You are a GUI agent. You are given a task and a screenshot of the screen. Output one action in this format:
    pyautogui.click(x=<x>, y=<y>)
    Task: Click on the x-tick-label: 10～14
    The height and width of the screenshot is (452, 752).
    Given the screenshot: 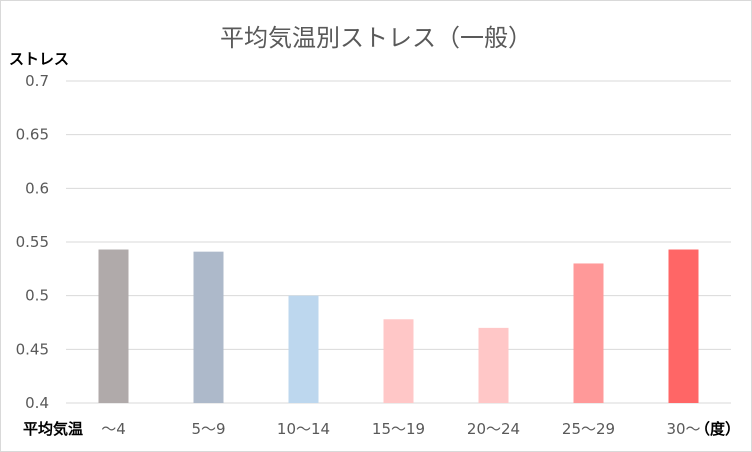 What is the action you would take?
    pyautogui.click(x=303, y=429)
    